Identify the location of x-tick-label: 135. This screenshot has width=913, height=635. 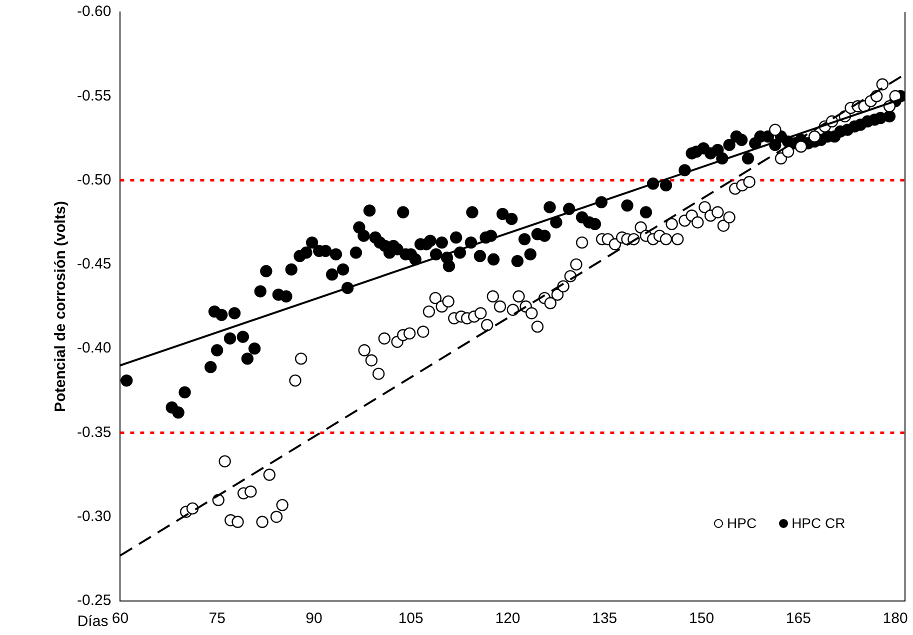
(605, 619).